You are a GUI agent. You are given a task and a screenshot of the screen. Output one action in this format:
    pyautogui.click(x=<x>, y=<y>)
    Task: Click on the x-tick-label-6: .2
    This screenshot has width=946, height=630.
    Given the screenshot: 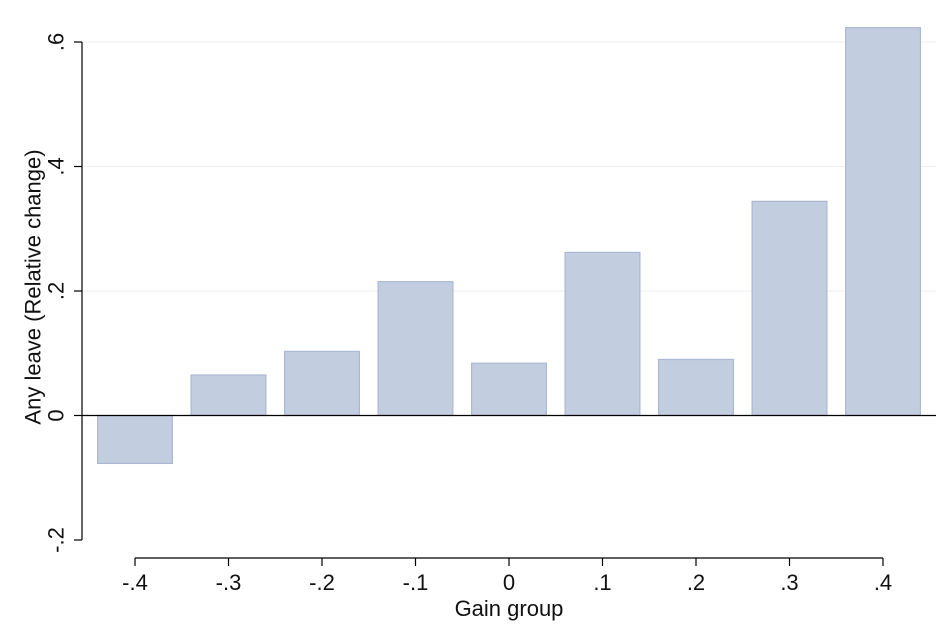 What is the action you would take?
    pyautogui.click(x=696, y=582)
    